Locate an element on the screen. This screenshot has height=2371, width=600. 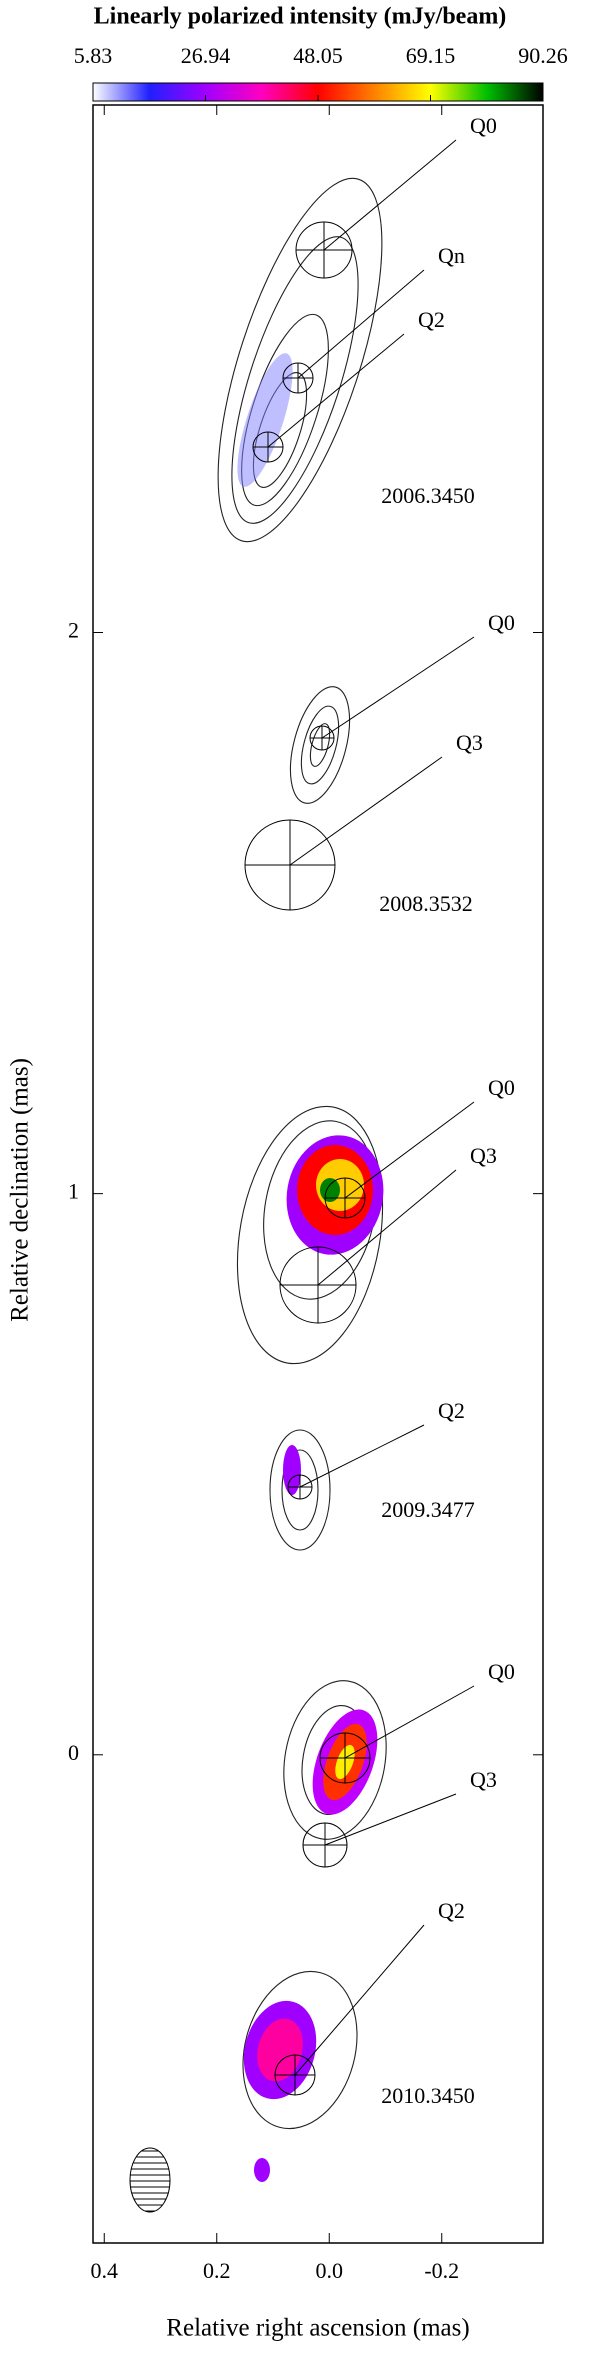
epoch-label: 2010.3450 is located at coordinates (428, 2095).